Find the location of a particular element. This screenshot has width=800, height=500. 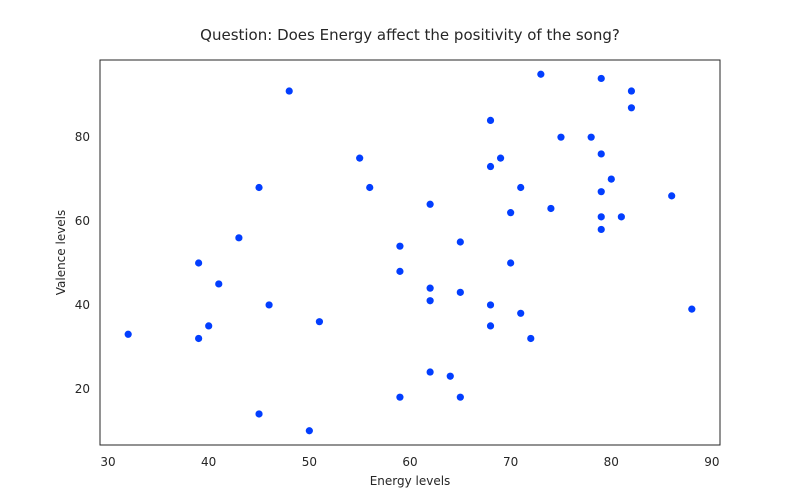

x-tick-label: 50 is located at coordinates (309, 462).